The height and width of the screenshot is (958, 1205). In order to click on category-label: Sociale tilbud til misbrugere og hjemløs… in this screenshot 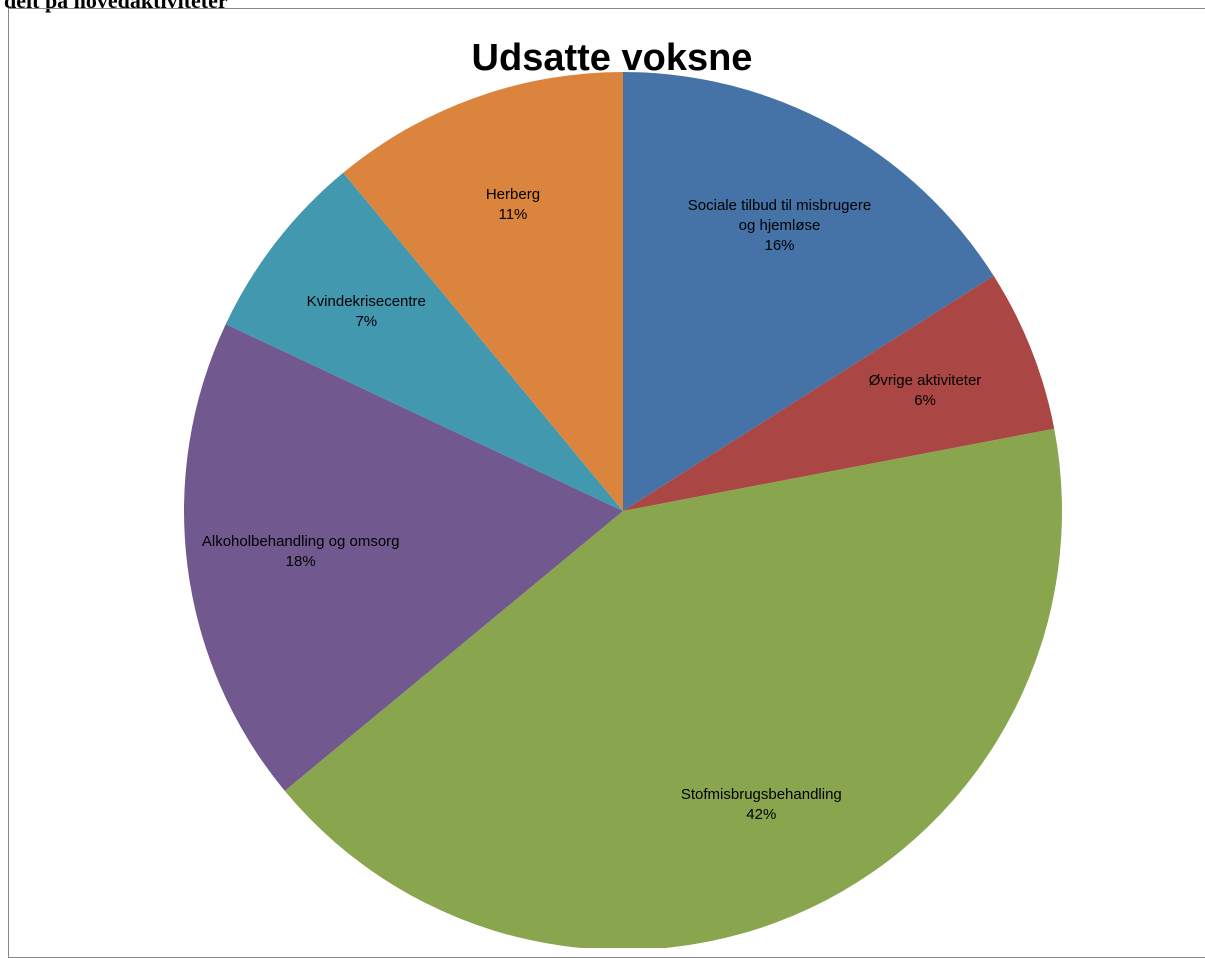, I will do `click(779, 216)`.